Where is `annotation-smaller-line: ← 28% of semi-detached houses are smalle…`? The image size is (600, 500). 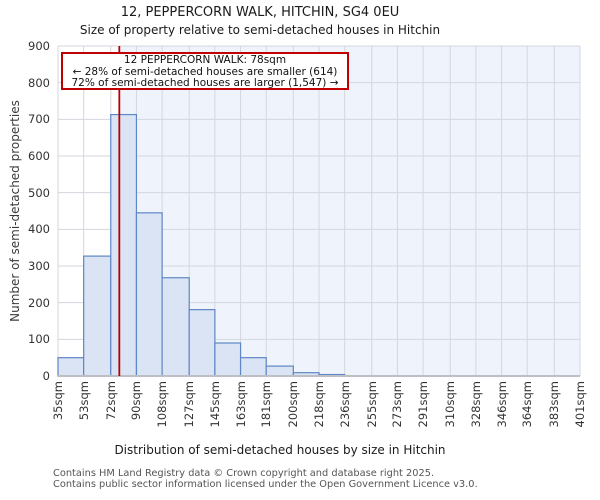
annotation-smaller-line: ← 28% of semi-detached houses are smalle… is located at coordinates (205, 71).